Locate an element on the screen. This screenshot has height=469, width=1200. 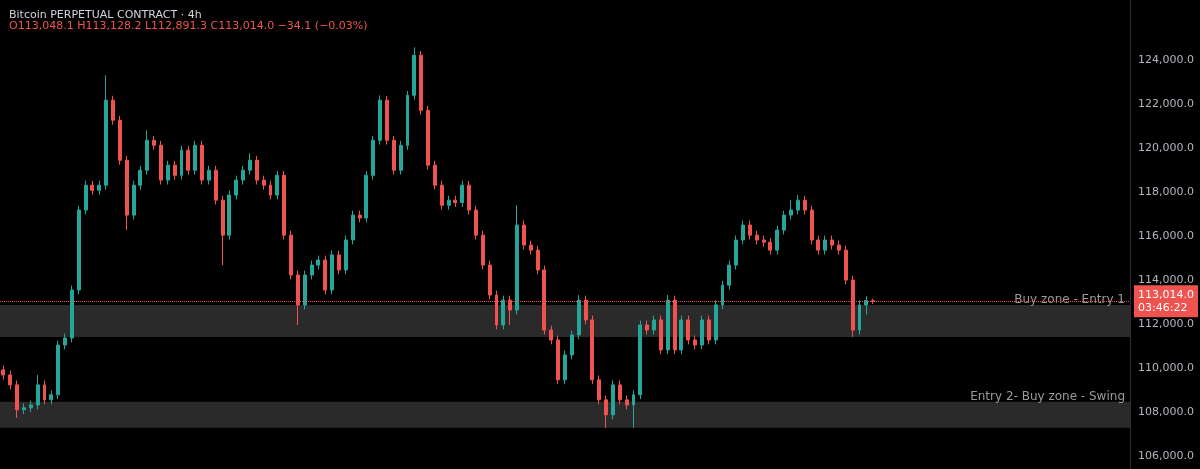
y-tick-label: 114,000.0 is located at coordinates (1166, 280).